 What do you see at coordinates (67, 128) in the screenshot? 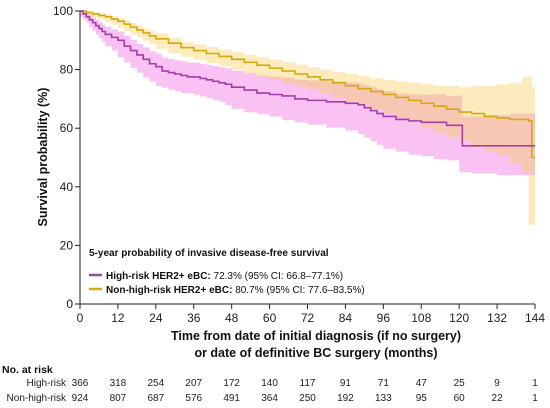
I see `y-tick-label: 60` at bounding box center [67, 128].